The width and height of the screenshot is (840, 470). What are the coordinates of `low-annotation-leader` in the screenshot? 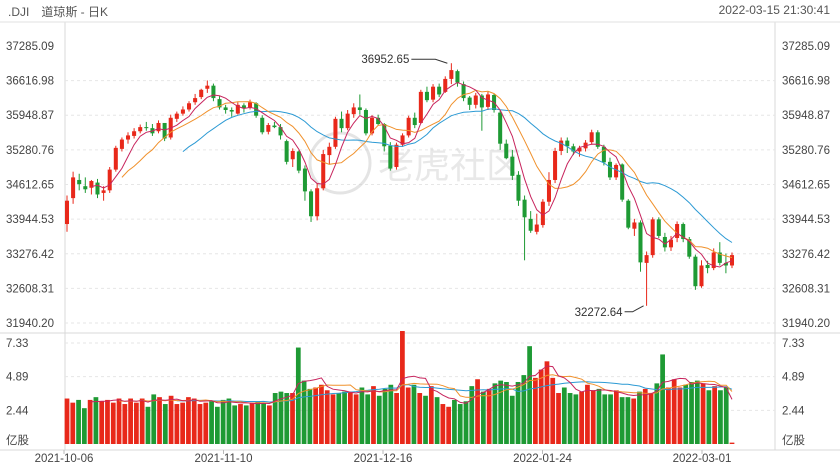 It's located at (634, 309).